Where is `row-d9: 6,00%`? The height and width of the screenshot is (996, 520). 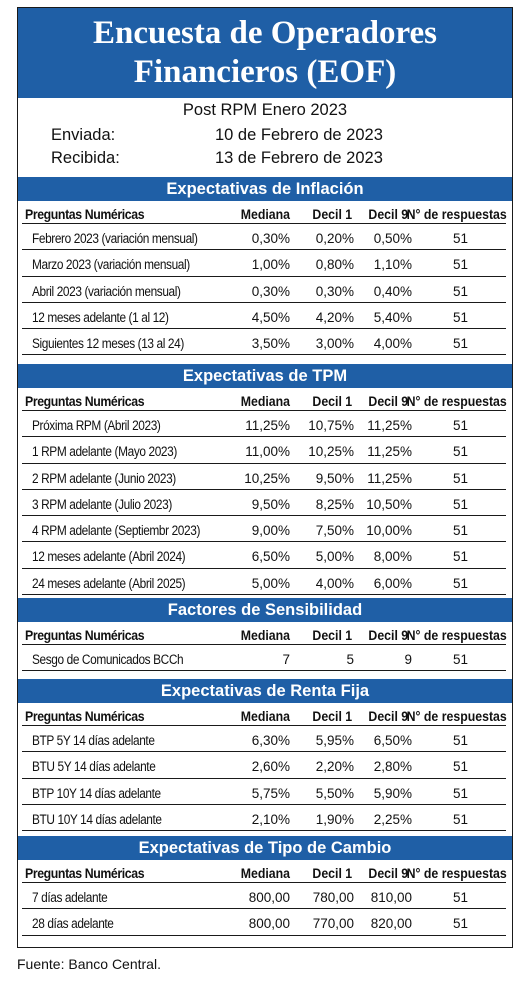 row-d9: 6,00% is located at coordinates (392, 583).